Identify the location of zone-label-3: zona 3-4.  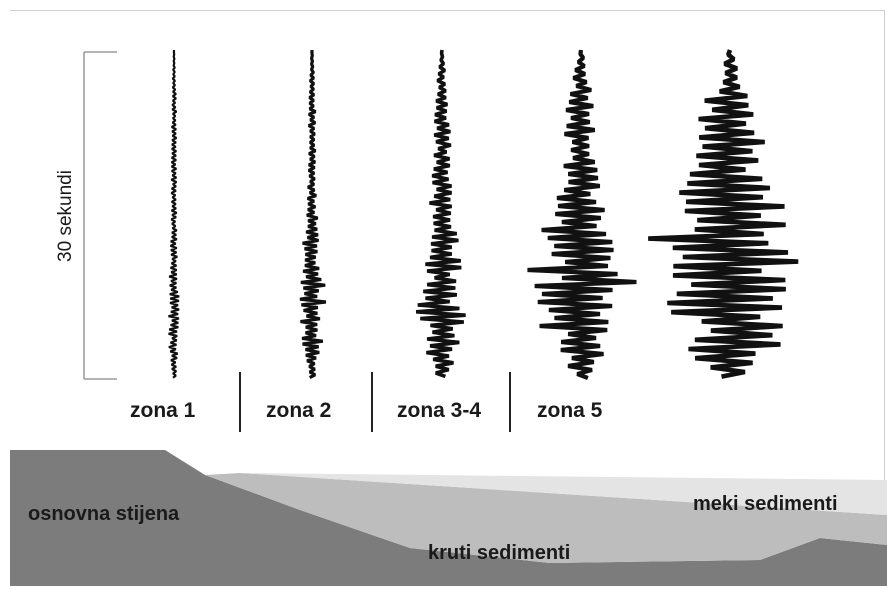
(439, 410).